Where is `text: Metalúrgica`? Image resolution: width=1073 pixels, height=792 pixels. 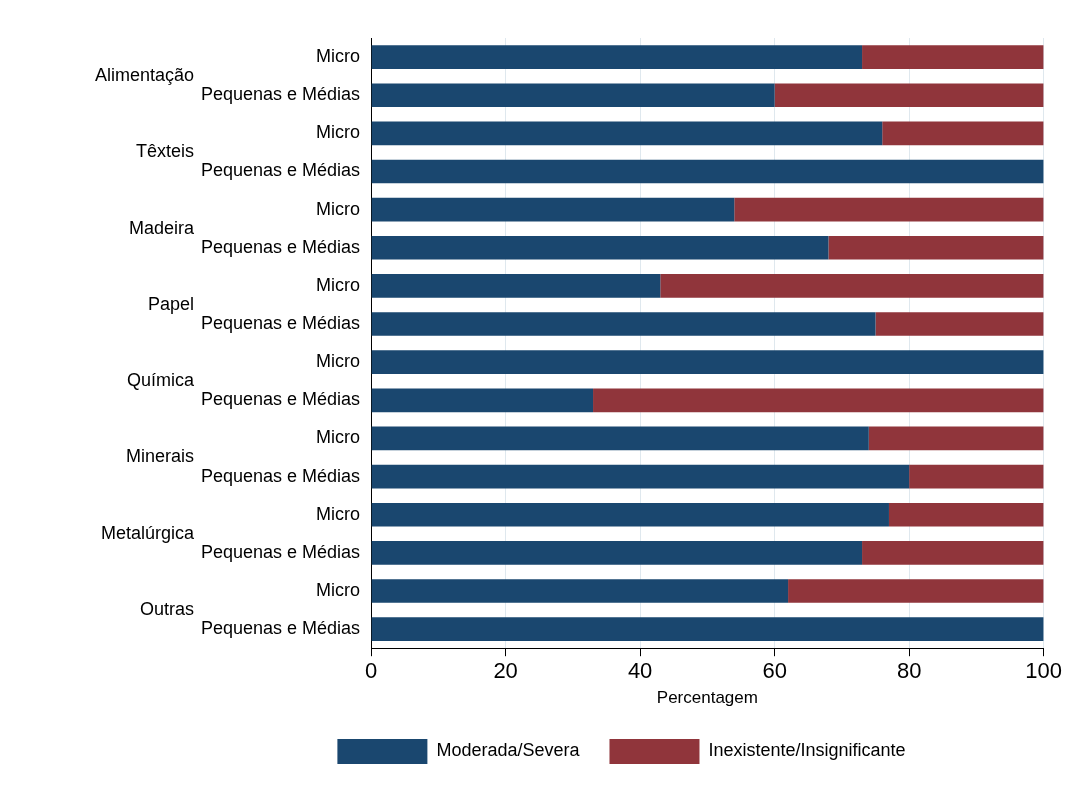
text: Metalúrgica is located at coordinates (147, 532).